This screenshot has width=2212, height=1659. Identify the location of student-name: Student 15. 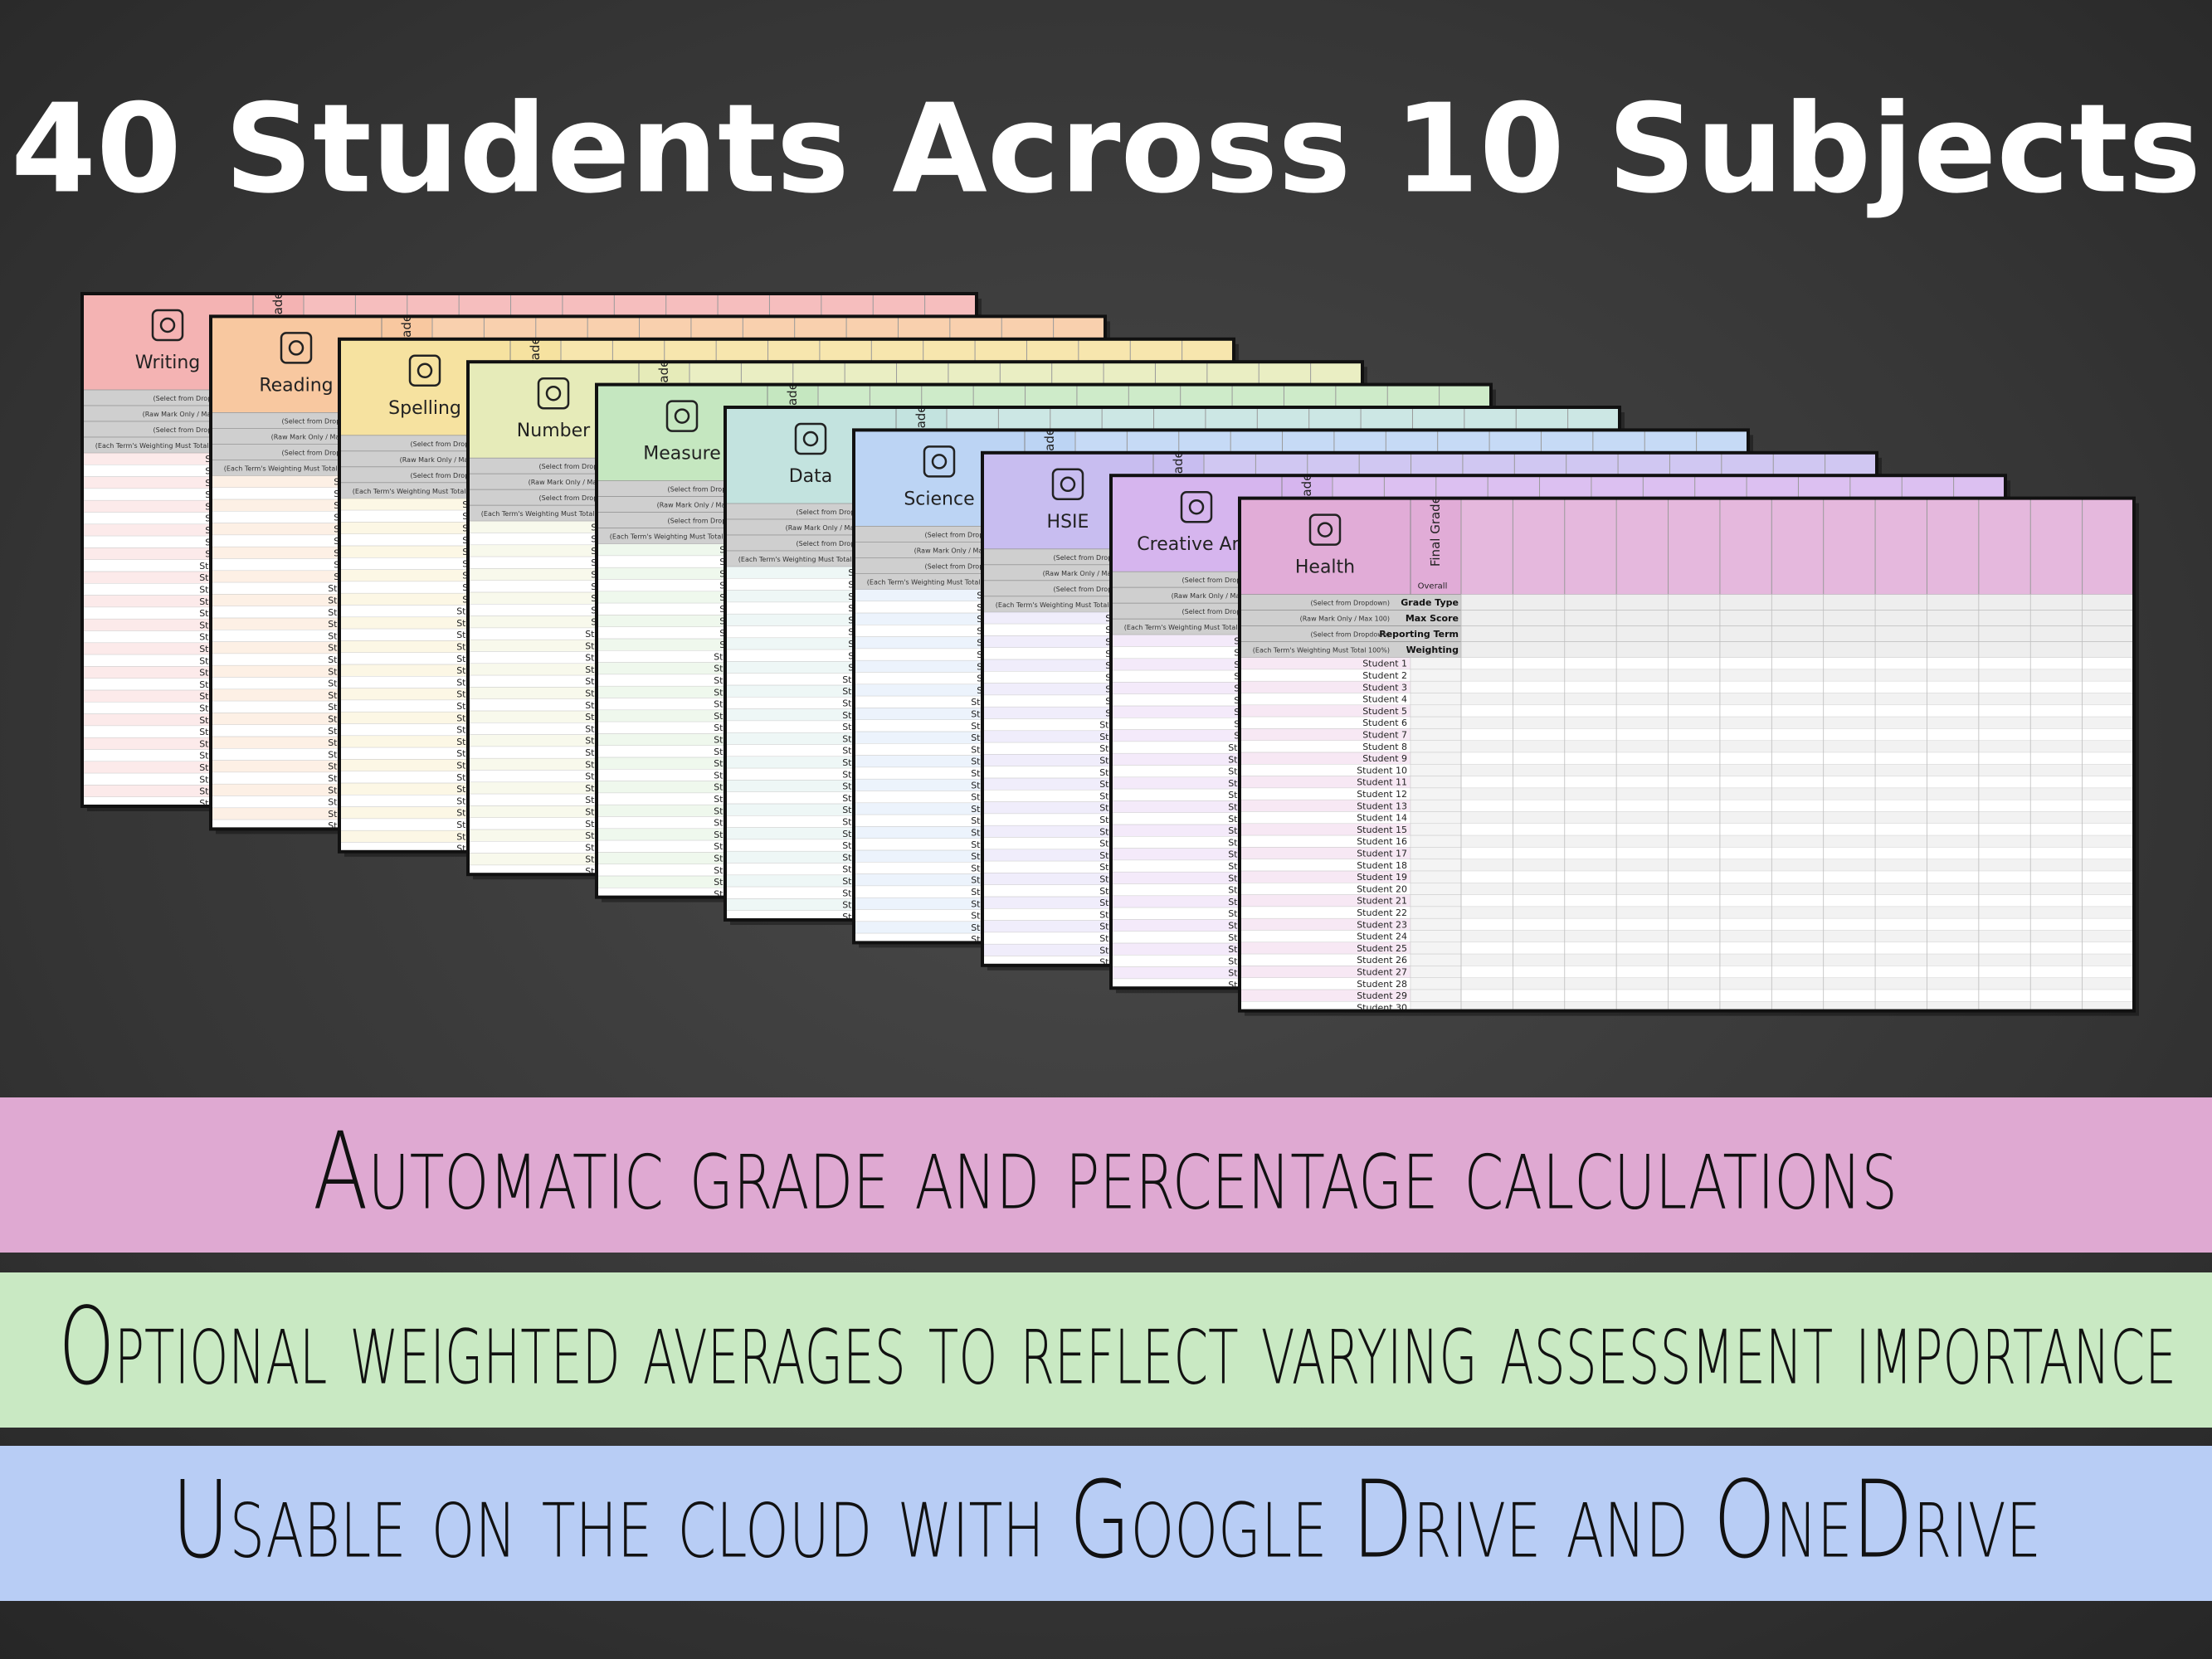
(1382, 830).